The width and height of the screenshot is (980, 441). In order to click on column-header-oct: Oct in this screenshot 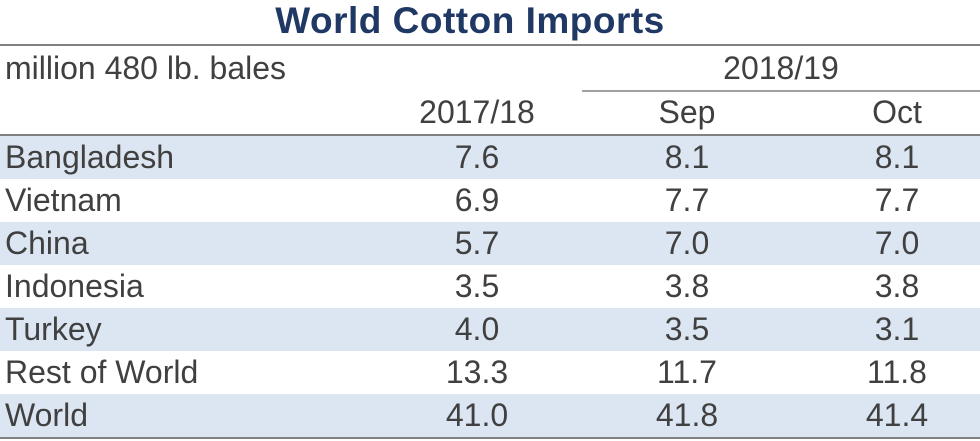, I will do `click(897, 112)`.